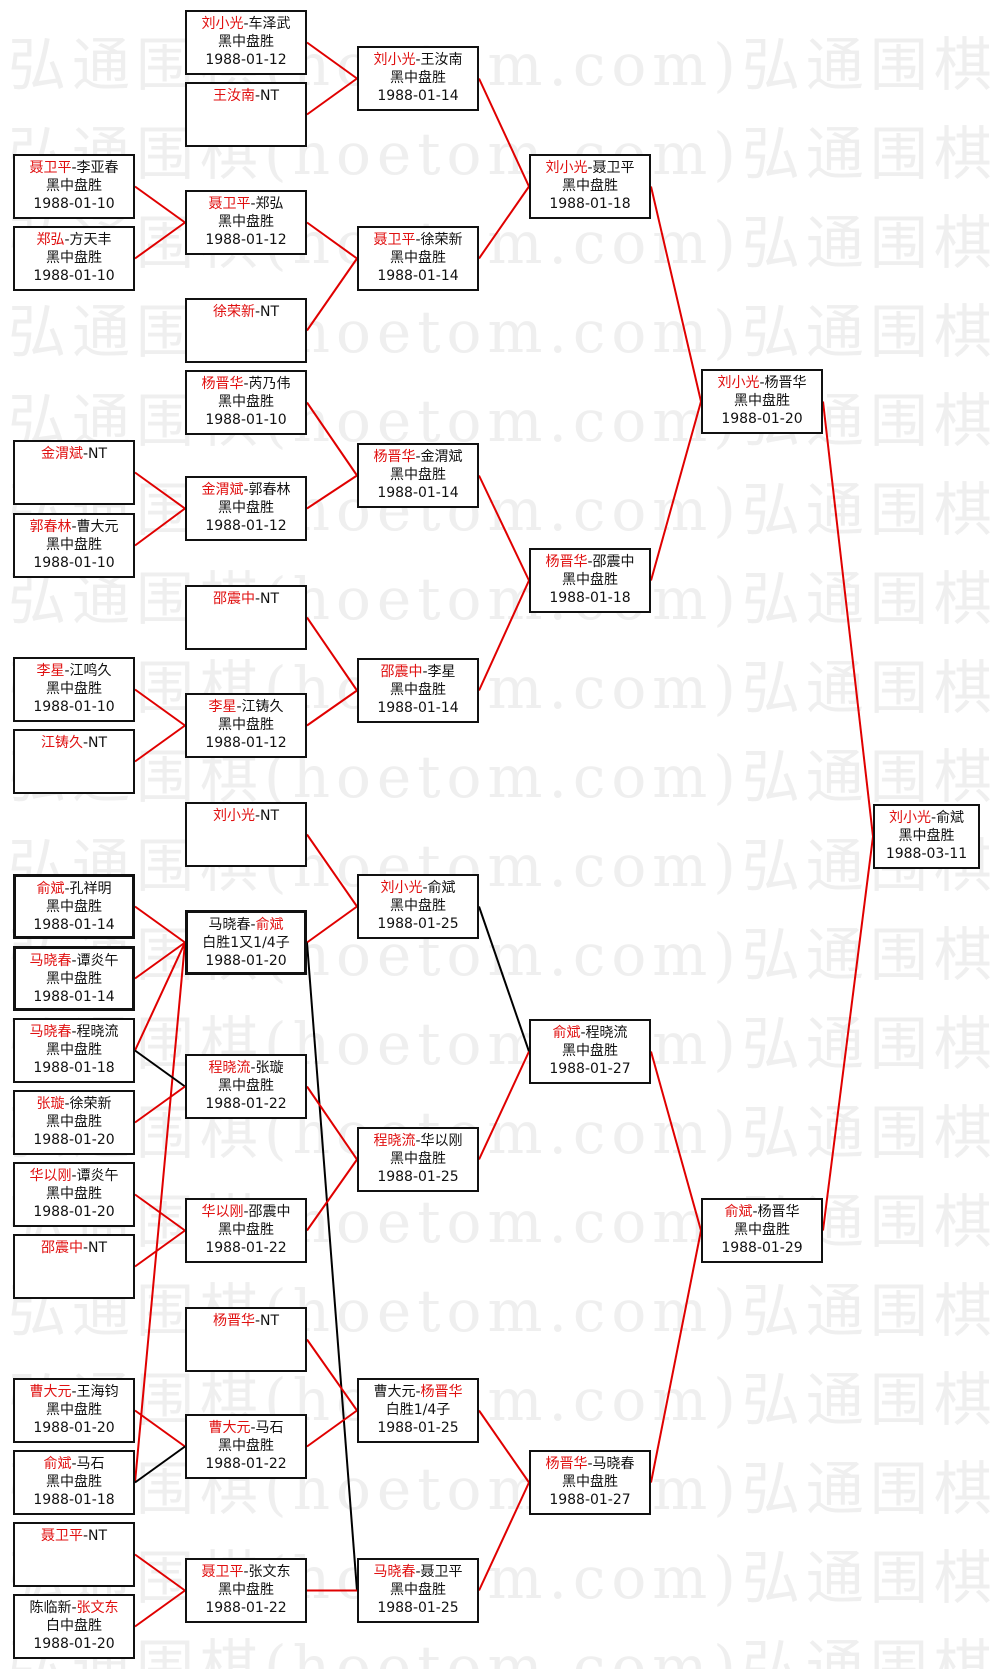  What do you see at coordinates (926, 836) in the screenshot?
I see `match-box: 刘小光-俞斌 黑中盘胜 1988-03-11` at bounding box center [926, 836].